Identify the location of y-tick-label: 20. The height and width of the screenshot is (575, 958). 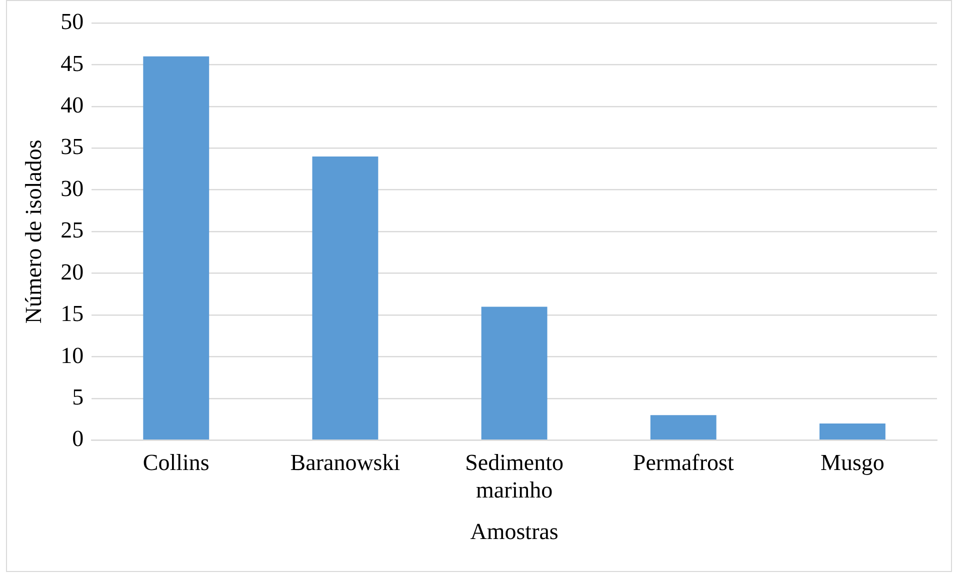
(72, 271).